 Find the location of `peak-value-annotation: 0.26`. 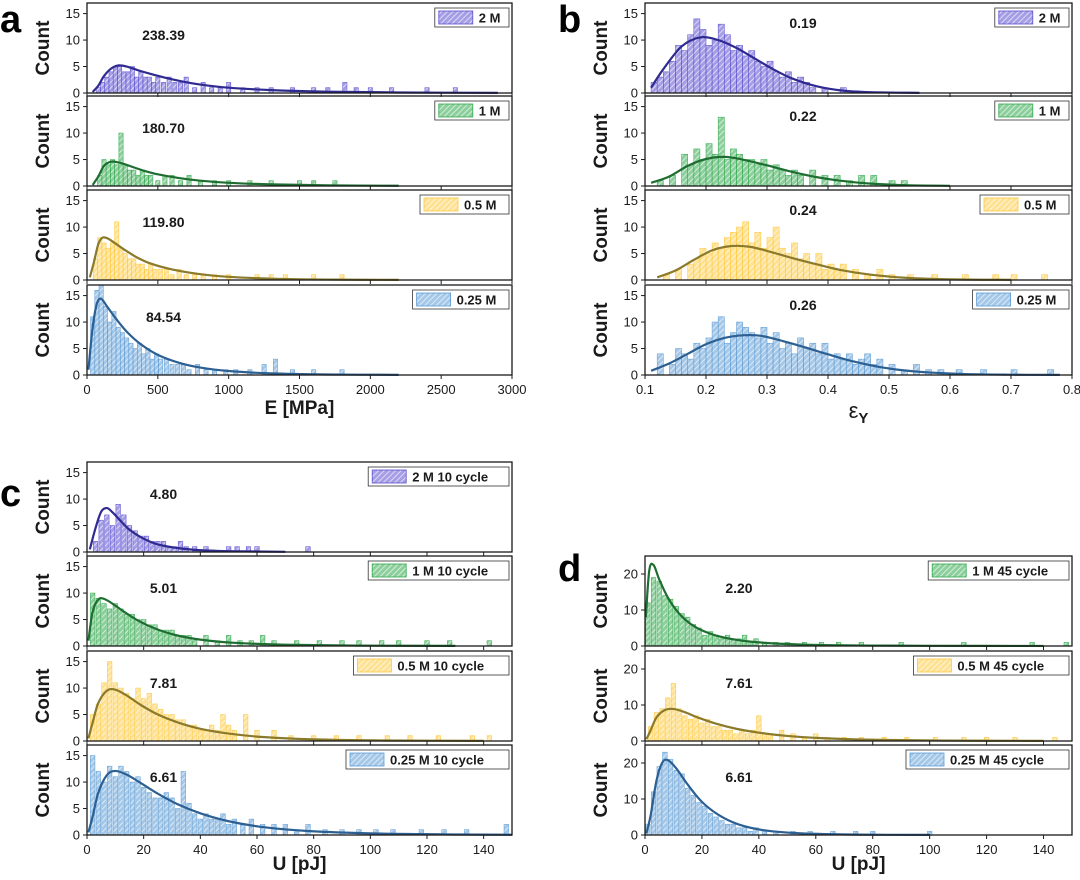

peak-value-annotation: 0.26 is located at coordinates (802, 305).